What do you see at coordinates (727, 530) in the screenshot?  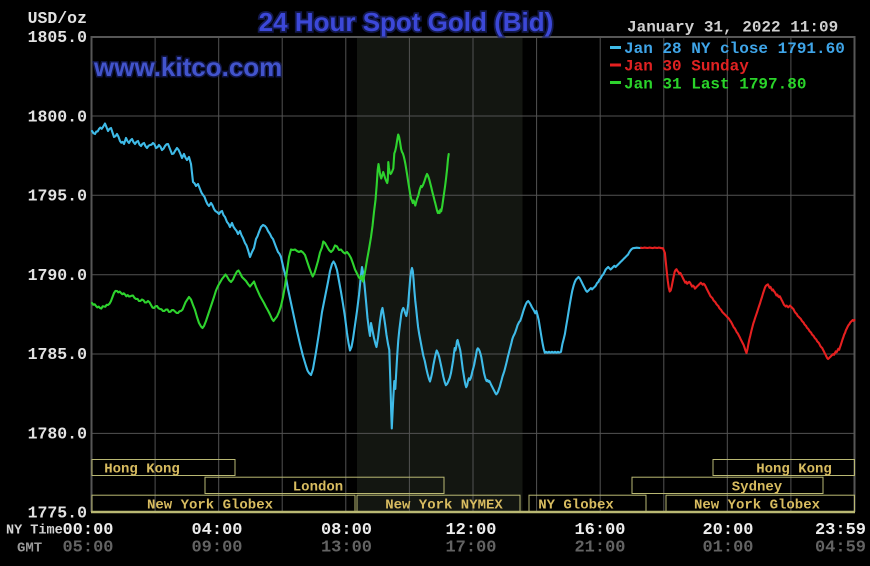 I see `svg-text: 20:00` at bounding box center [727, 530].